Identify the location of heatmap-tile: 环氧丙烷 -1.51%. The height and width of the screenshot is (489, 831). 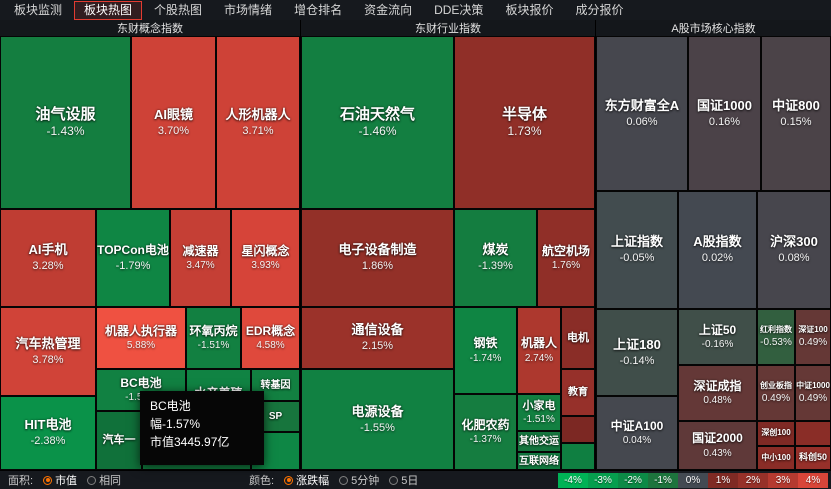
(213, 338).